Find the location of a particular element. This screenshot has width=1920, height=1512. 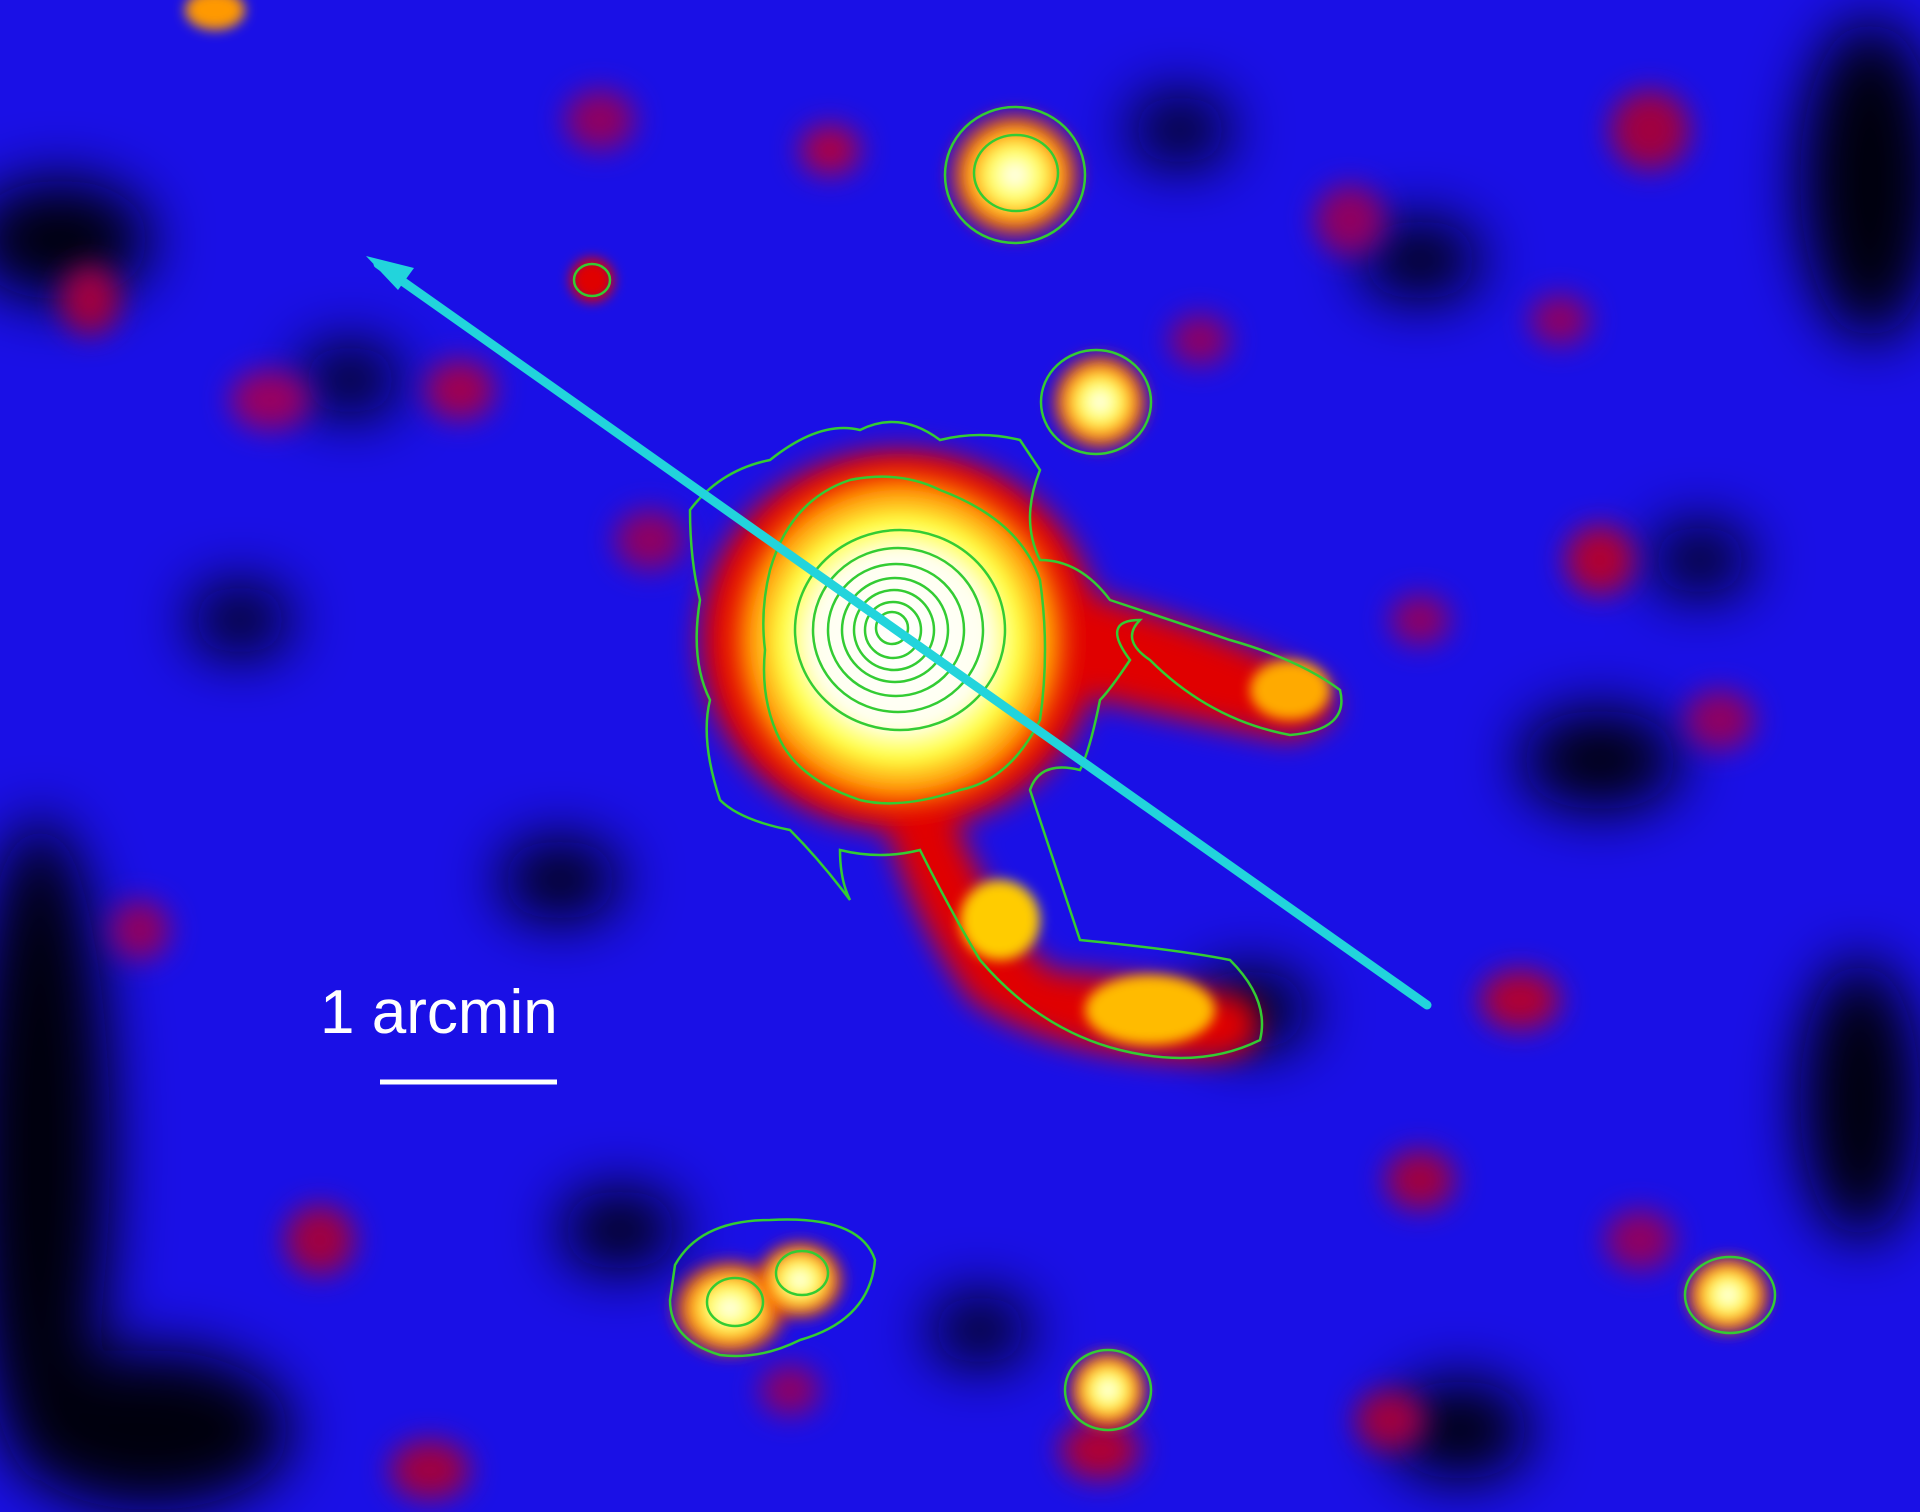

main-source is located at coordinates (1020, 747).